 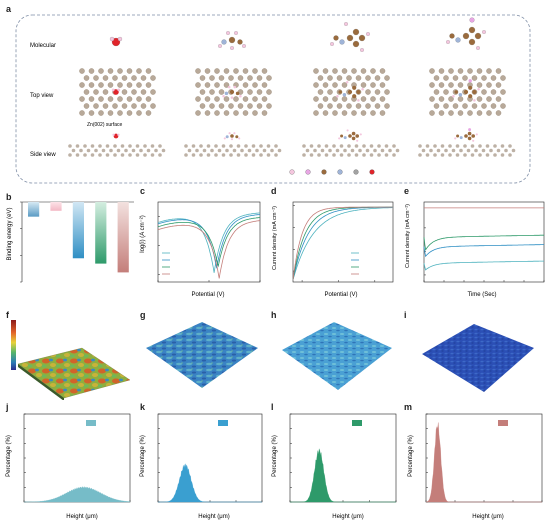 I want to click on hist-legend-swatch, so click(x=503, y=423).